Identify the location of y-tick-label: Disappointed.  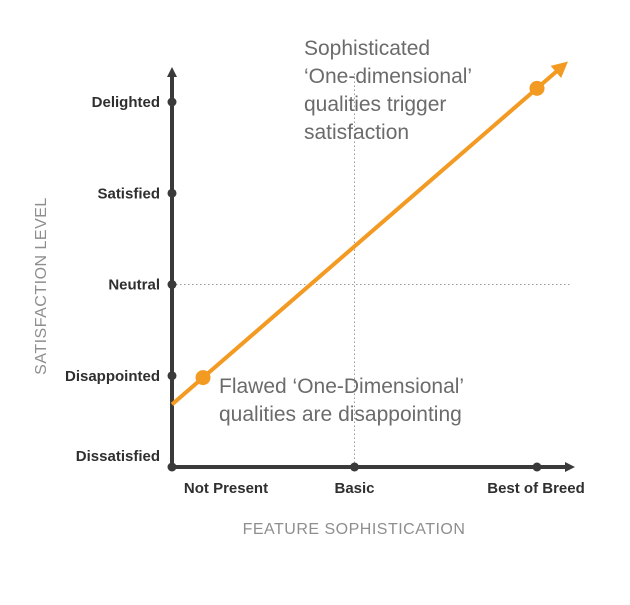
(112, 376).